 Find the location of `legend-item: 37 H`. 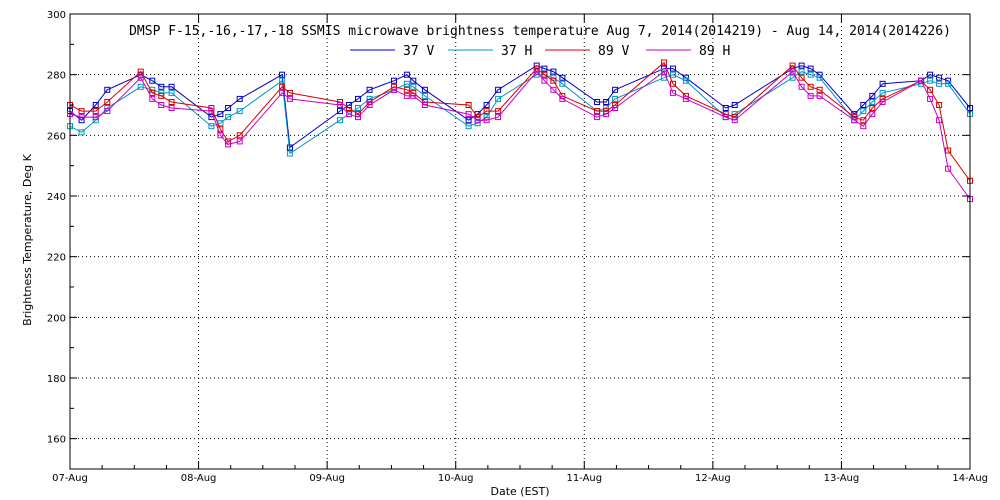

legend-item: 37 H is located at coordinates (490, 51).